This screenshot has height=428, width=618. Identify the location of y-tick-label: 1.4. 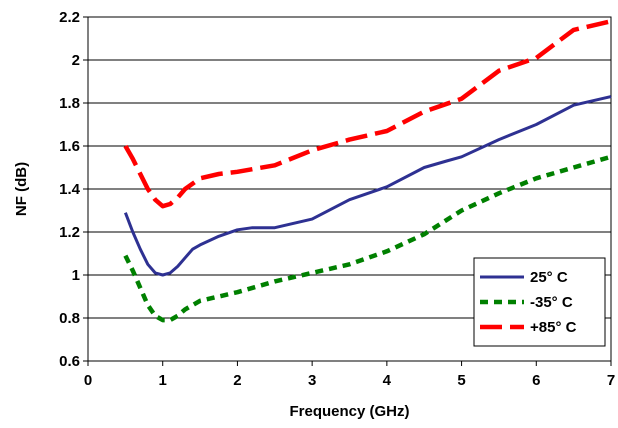
(70, 189).